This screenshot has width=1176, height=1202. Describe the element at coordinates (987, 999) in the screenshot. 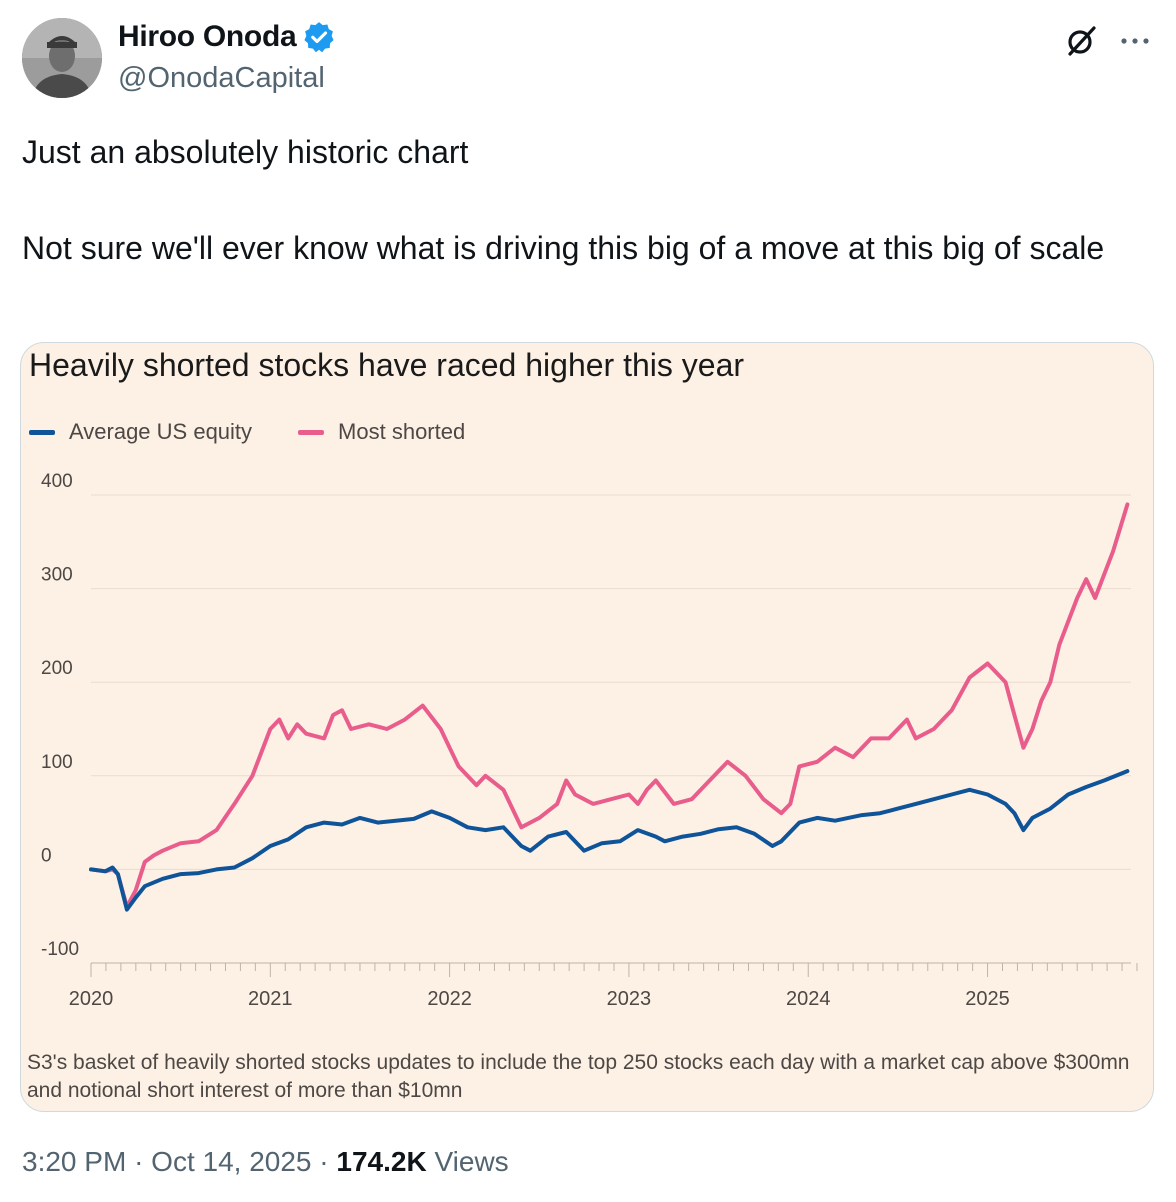

I see `x-tick-label: 2025` at that location.